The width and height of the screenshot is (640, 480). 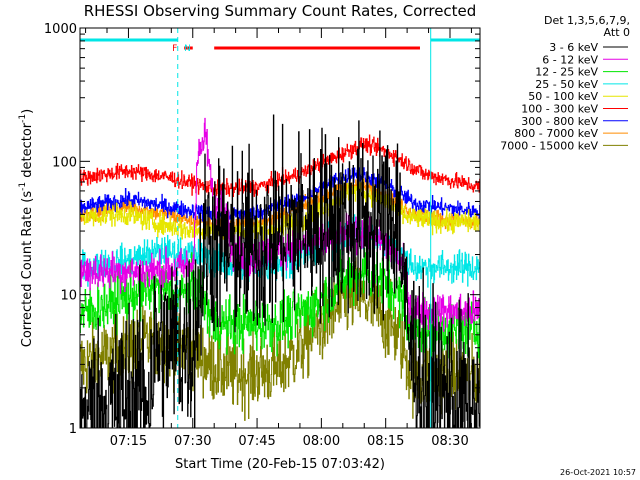 I want to click on x-tick-label: 07:30, so click(x=192, y=441).